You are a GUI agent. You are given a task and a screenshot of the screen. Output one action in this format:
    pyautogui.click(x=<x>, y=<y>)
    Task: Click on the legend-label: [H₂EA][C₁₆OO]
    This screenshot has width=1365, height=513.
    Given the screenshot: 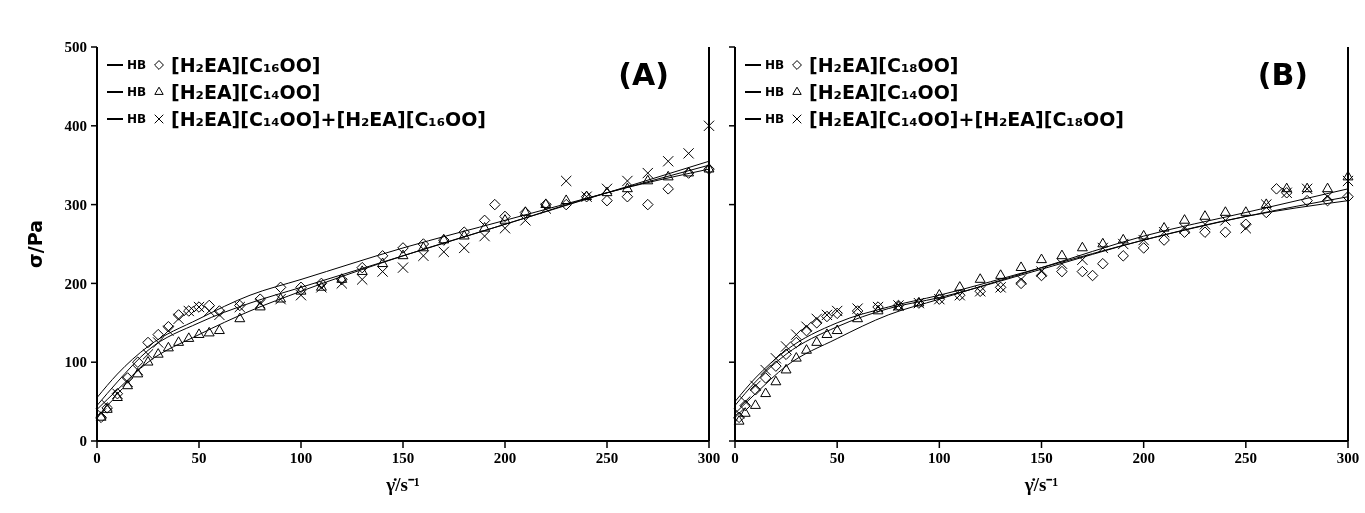 What is the action you would take?
    pyautogui.click(x=246, y=64)
    